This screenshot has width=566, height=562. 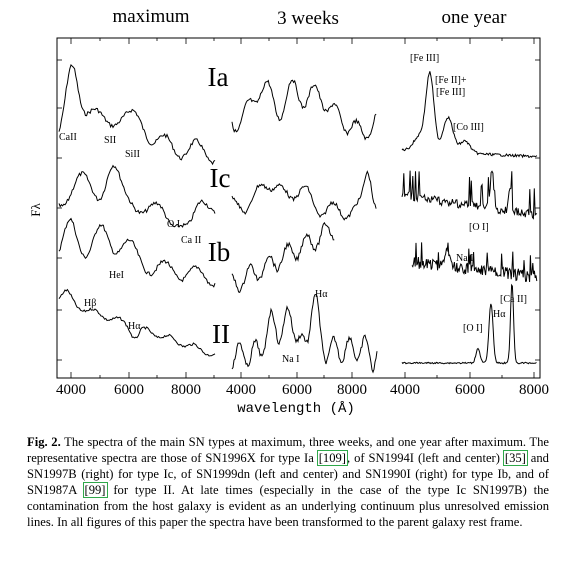 I want to click on type-label-ic: Ic, so click(x=220, y=178).